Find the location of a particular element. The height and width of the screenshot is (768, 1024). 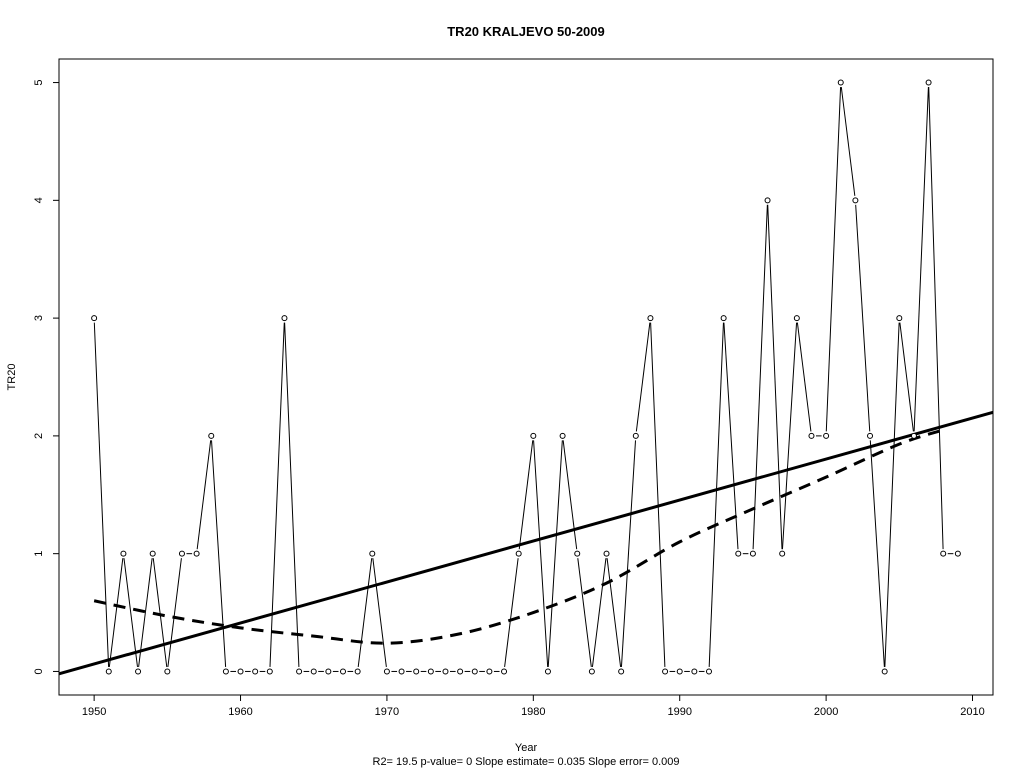

data-point-1975 is located at coordinates (460, 671).